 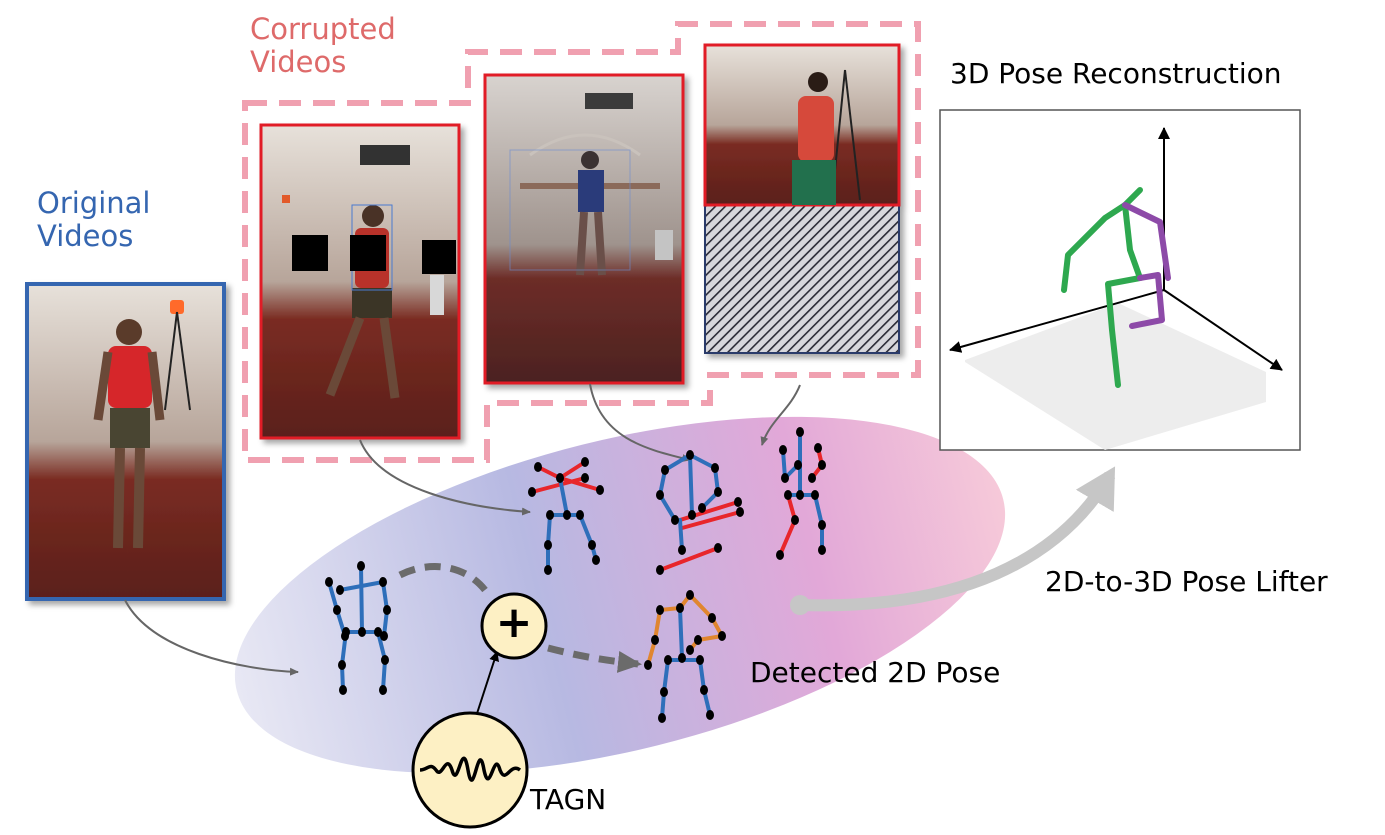 I want to click on dashed-arrow-to-plus, so click(x=443, y=578).